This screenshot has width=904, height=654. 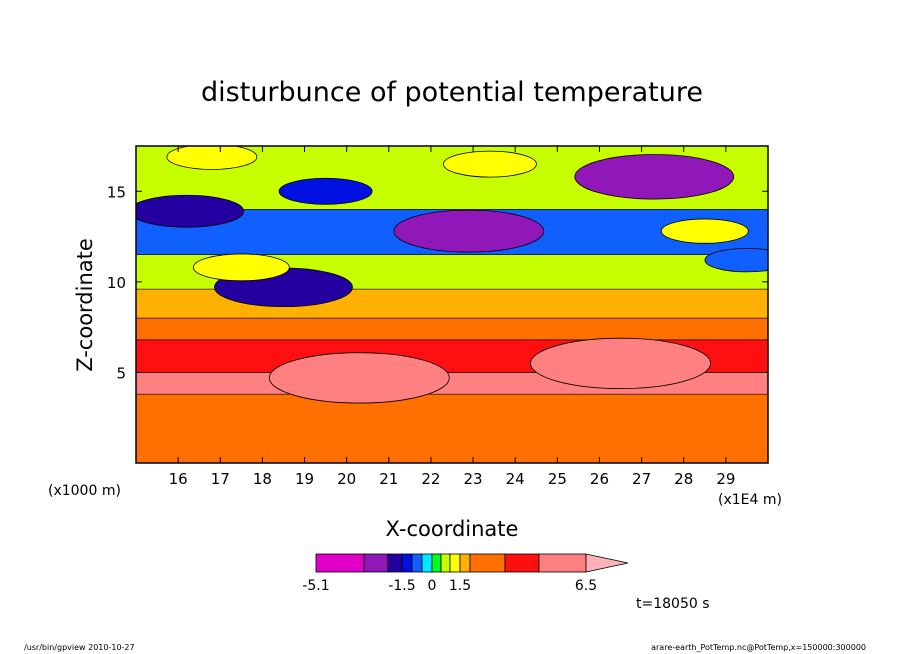 What do you see at coordinates (315, 586) in the screenshot?
I see `colorbar-tick-label: -5.1` at bounding box center [315, 586].